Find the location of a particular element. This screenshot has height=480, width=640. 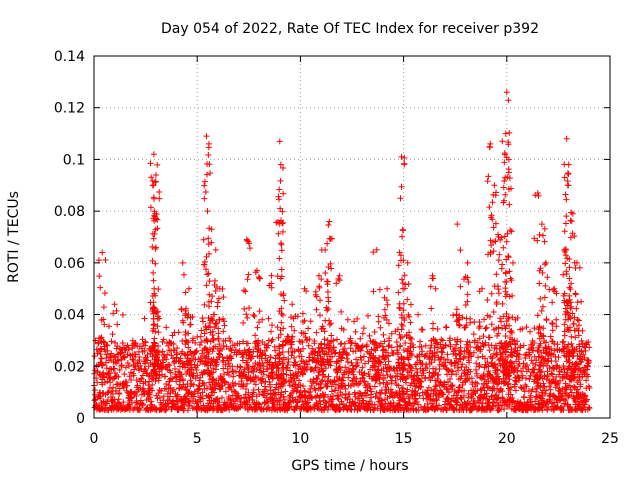

x-axis-title: GPS time / hours is located at coordinates (349, 466).